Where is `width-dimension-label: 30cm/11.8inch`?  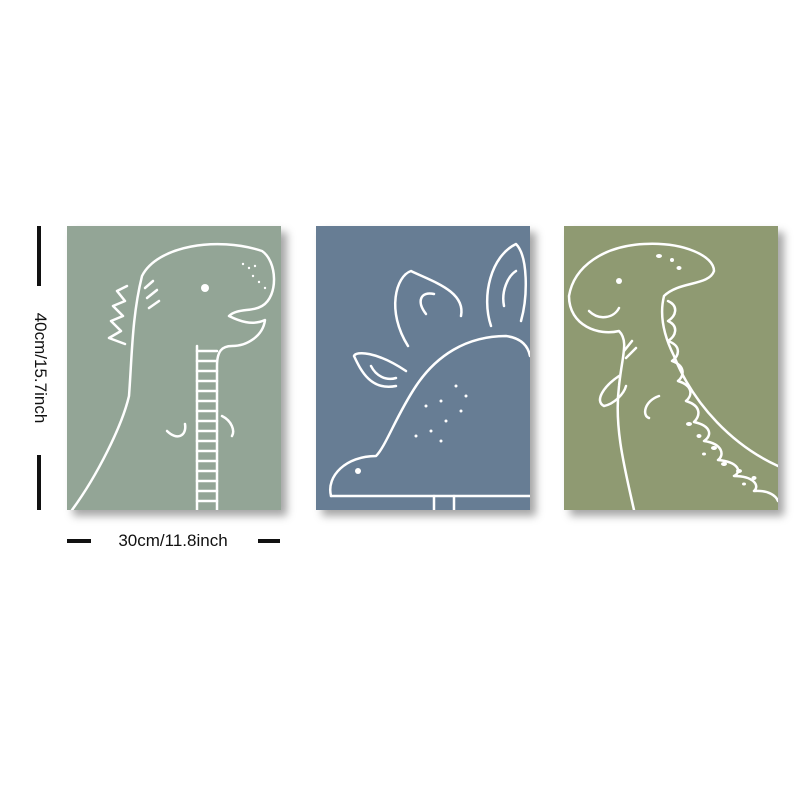 width-dimension-label: 30cm/11.8inch is located at coordinates (173, 540).